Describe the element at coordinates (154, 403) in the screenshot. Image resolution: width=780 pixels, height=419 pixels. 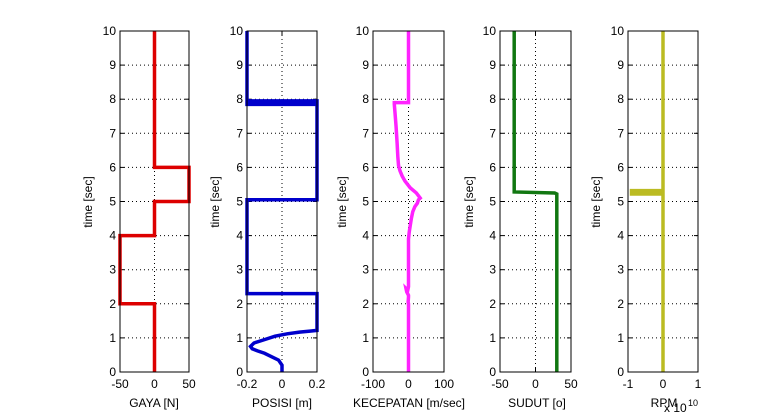
I see `xlabel: GAYA [N]` at that location.